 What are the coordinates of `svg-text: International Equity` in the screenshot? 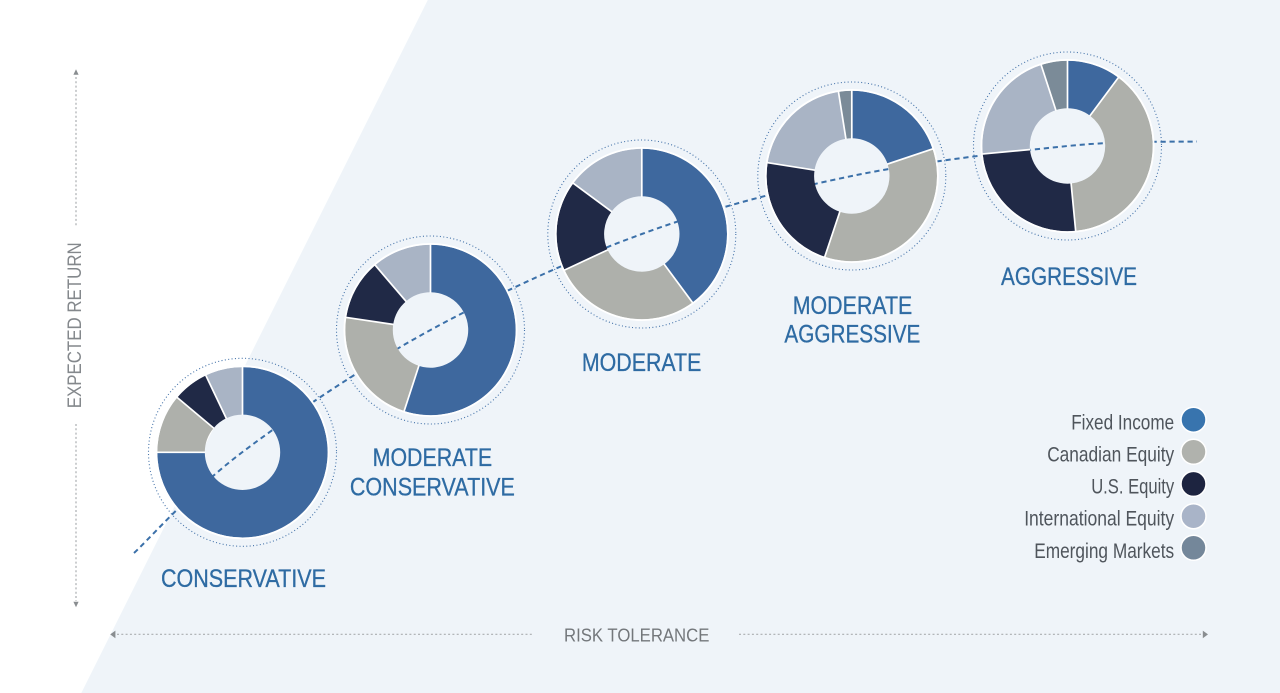 It's located at (1099, 519).